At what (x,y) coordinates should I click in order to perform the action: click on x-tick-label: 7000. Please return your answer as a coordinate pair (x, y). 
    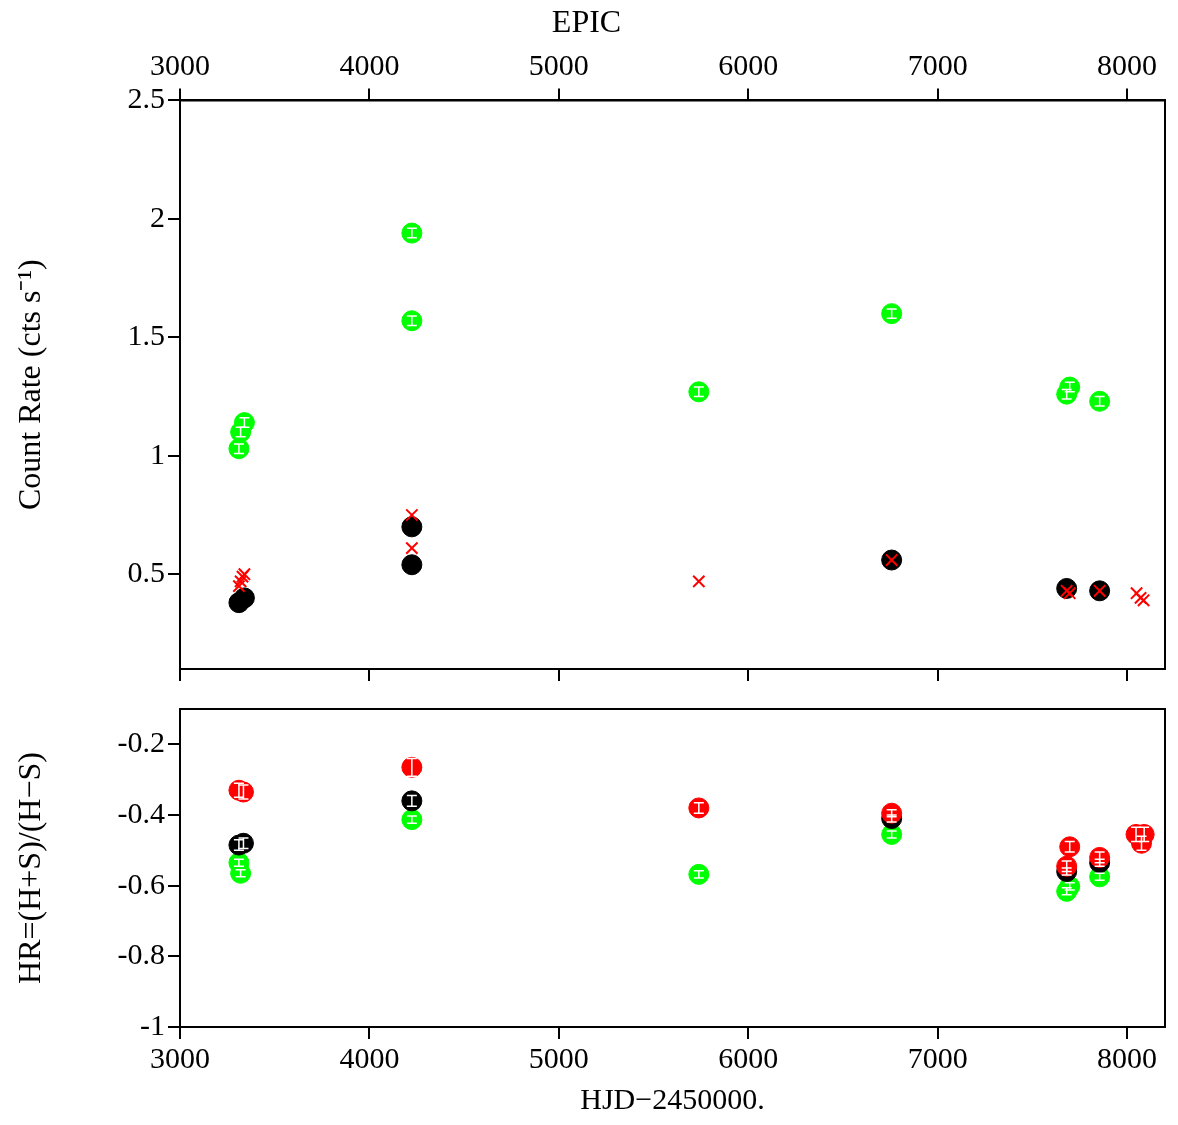
    Looking at the image, I should click on (937, 1057).